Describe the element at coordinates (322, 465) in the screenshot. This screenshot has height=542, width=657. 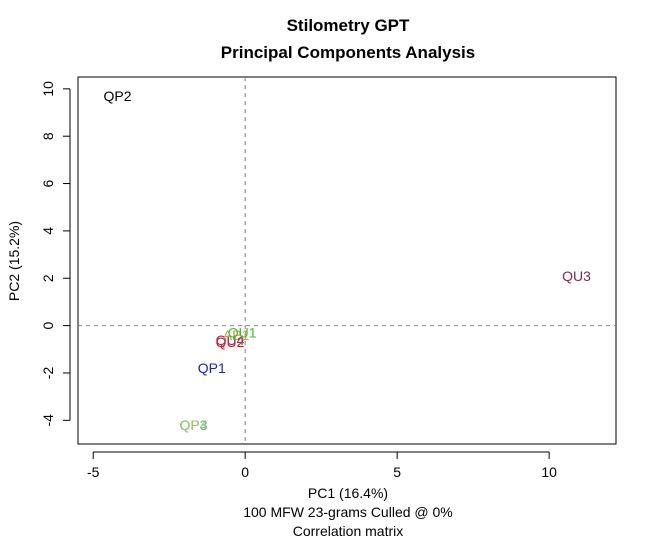
I see `x-axis: -5 0 5 10` at that location.